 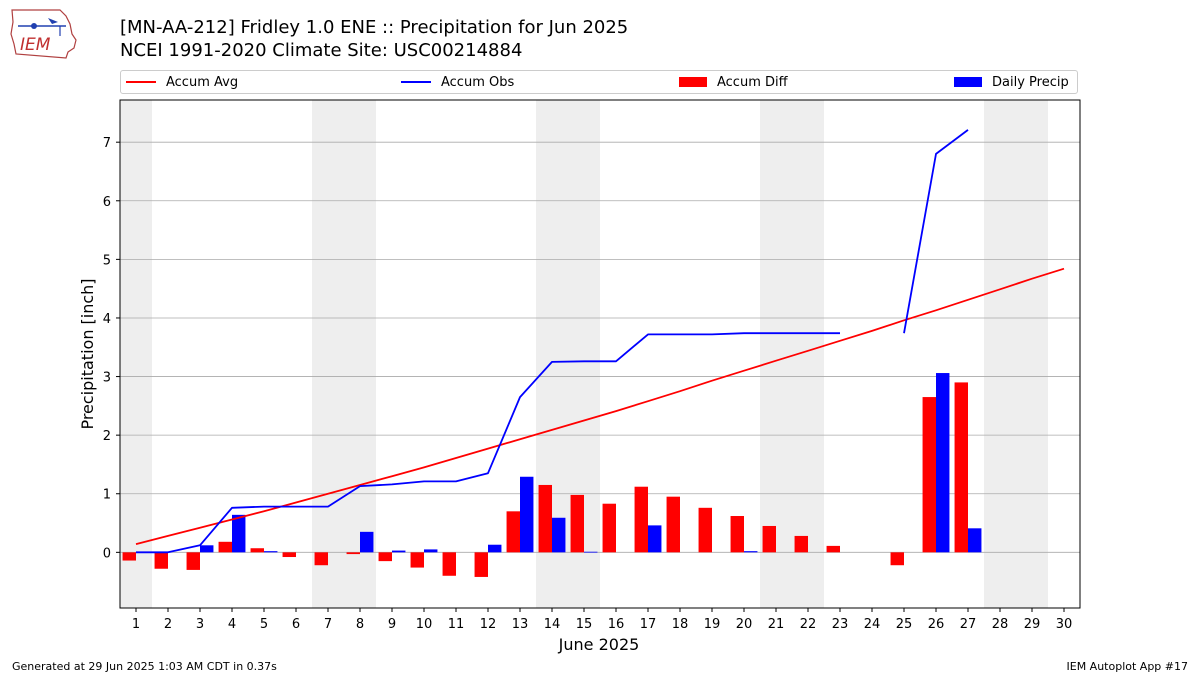 I want to click on x-tick-label-22: 22, so click(x=808, y=624).